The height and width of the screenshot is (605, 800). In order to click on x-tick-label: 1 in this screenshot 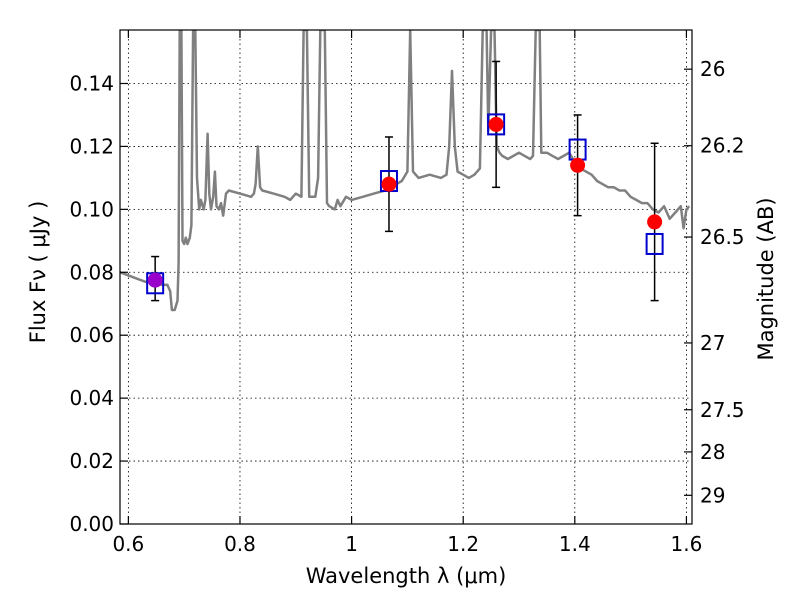, I will do `click(351, 544)`.